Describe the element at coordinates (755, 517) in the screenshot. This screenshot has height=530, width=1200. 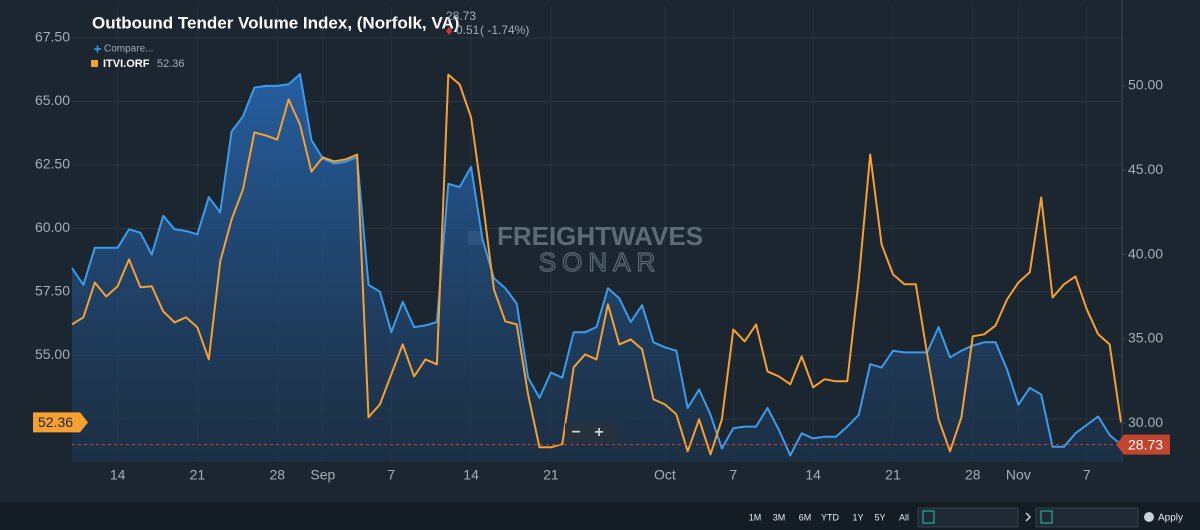
I see `range-button: 1M` at that location.